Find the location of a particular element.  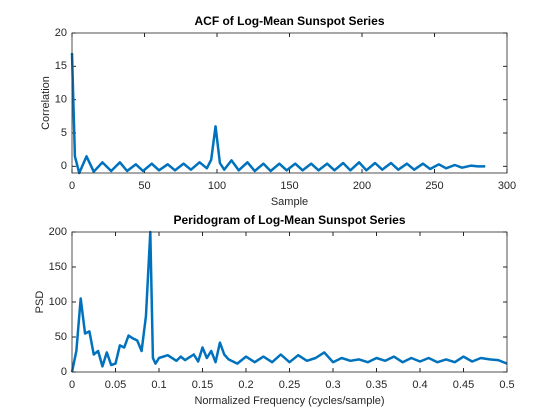

x-tick-label: 0.2 is located at coordinates (245, 385).